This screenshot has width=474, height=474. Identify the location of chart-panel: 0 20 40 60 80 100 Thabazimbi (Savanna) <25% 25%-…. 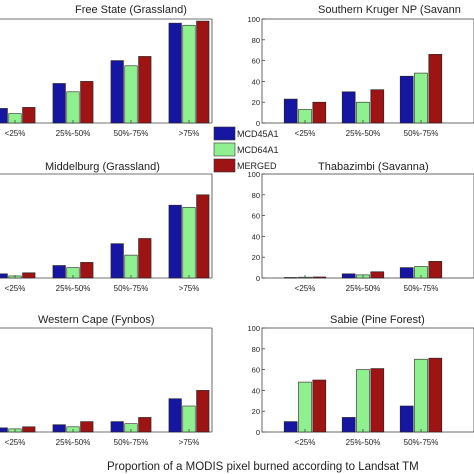
(360, 227).